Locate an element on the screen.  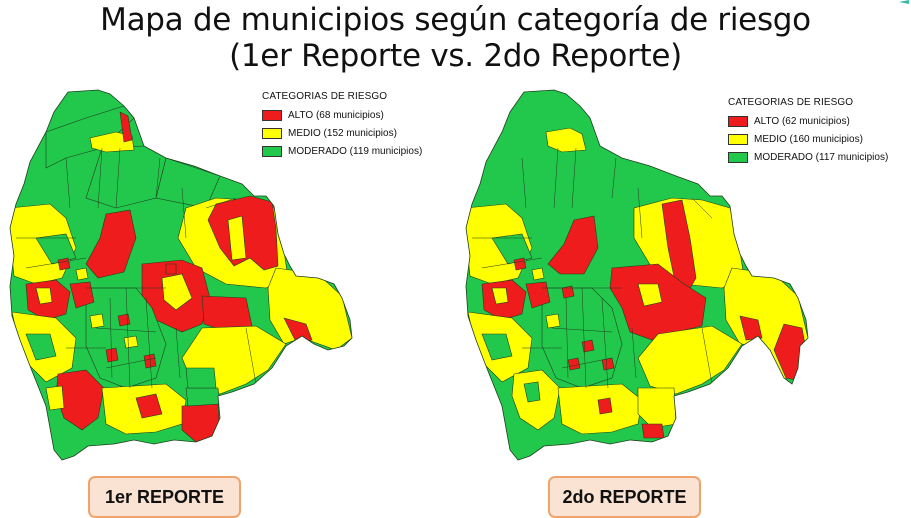
second-report-button: 2do REPORTE is located at coordinates (624, 497).